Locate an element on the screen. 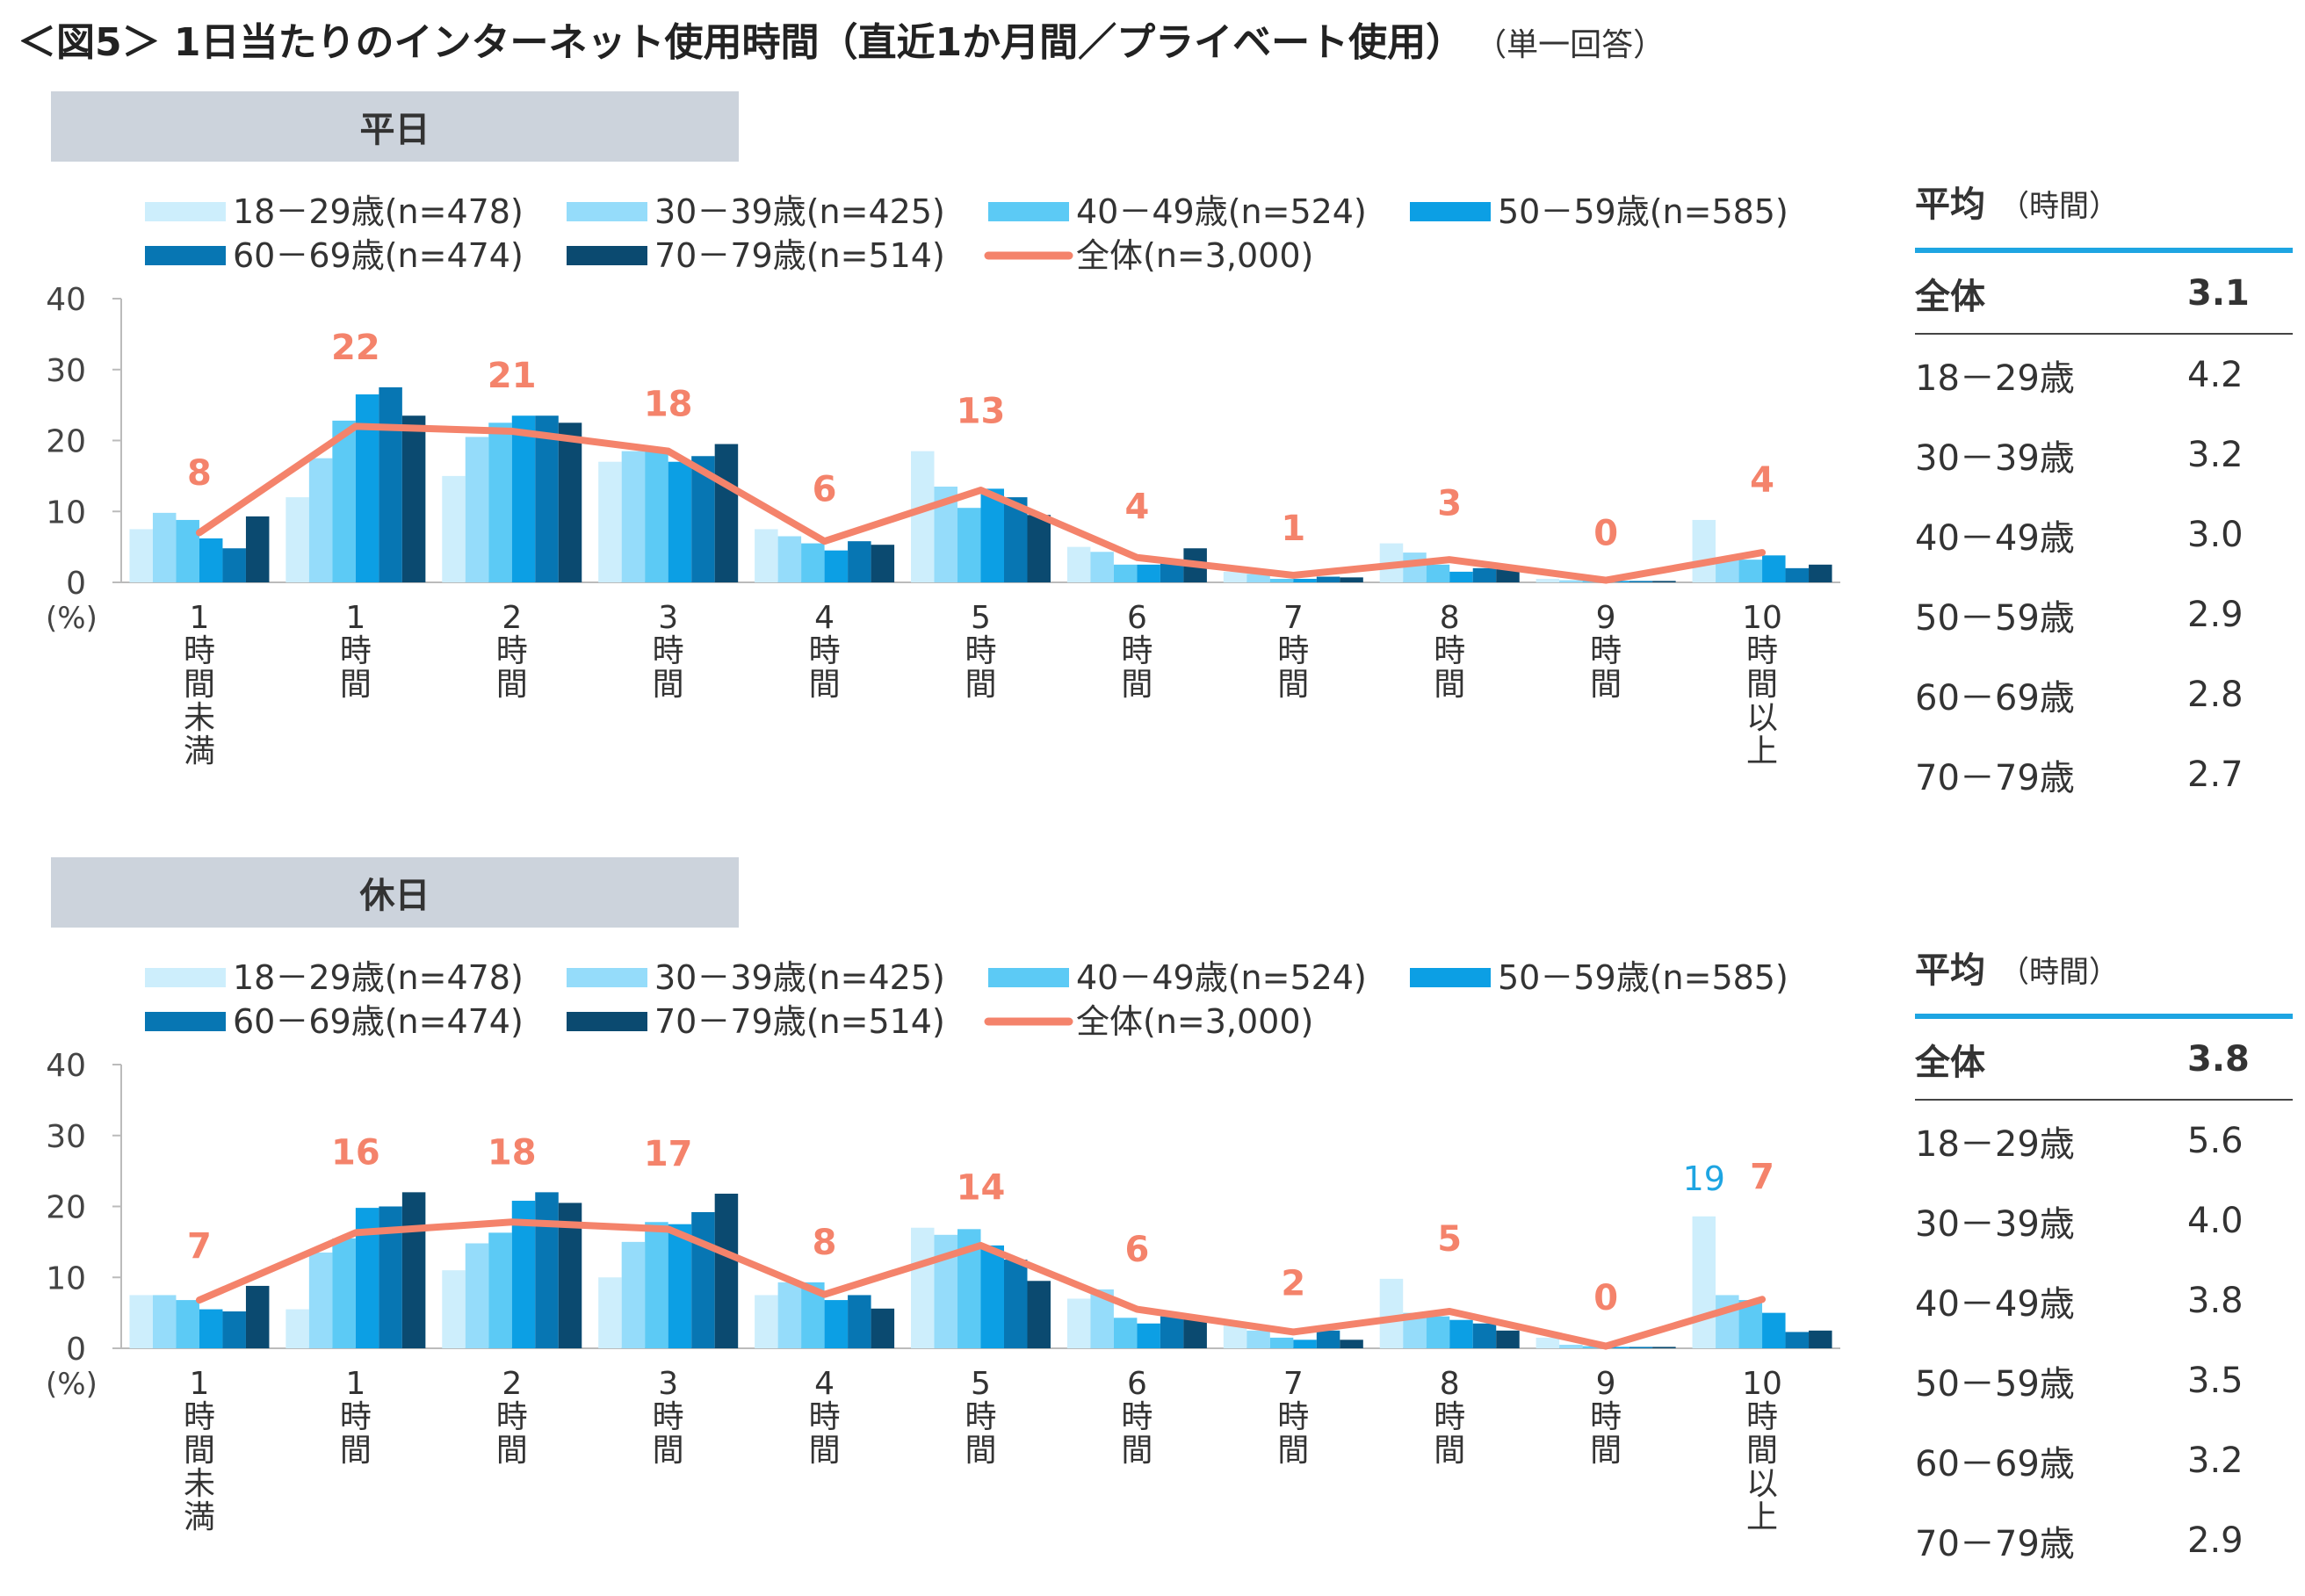 This screenshot has width=2305, height=1596. panel-label-holiday: 休日 is located at coordinates (395, 892).